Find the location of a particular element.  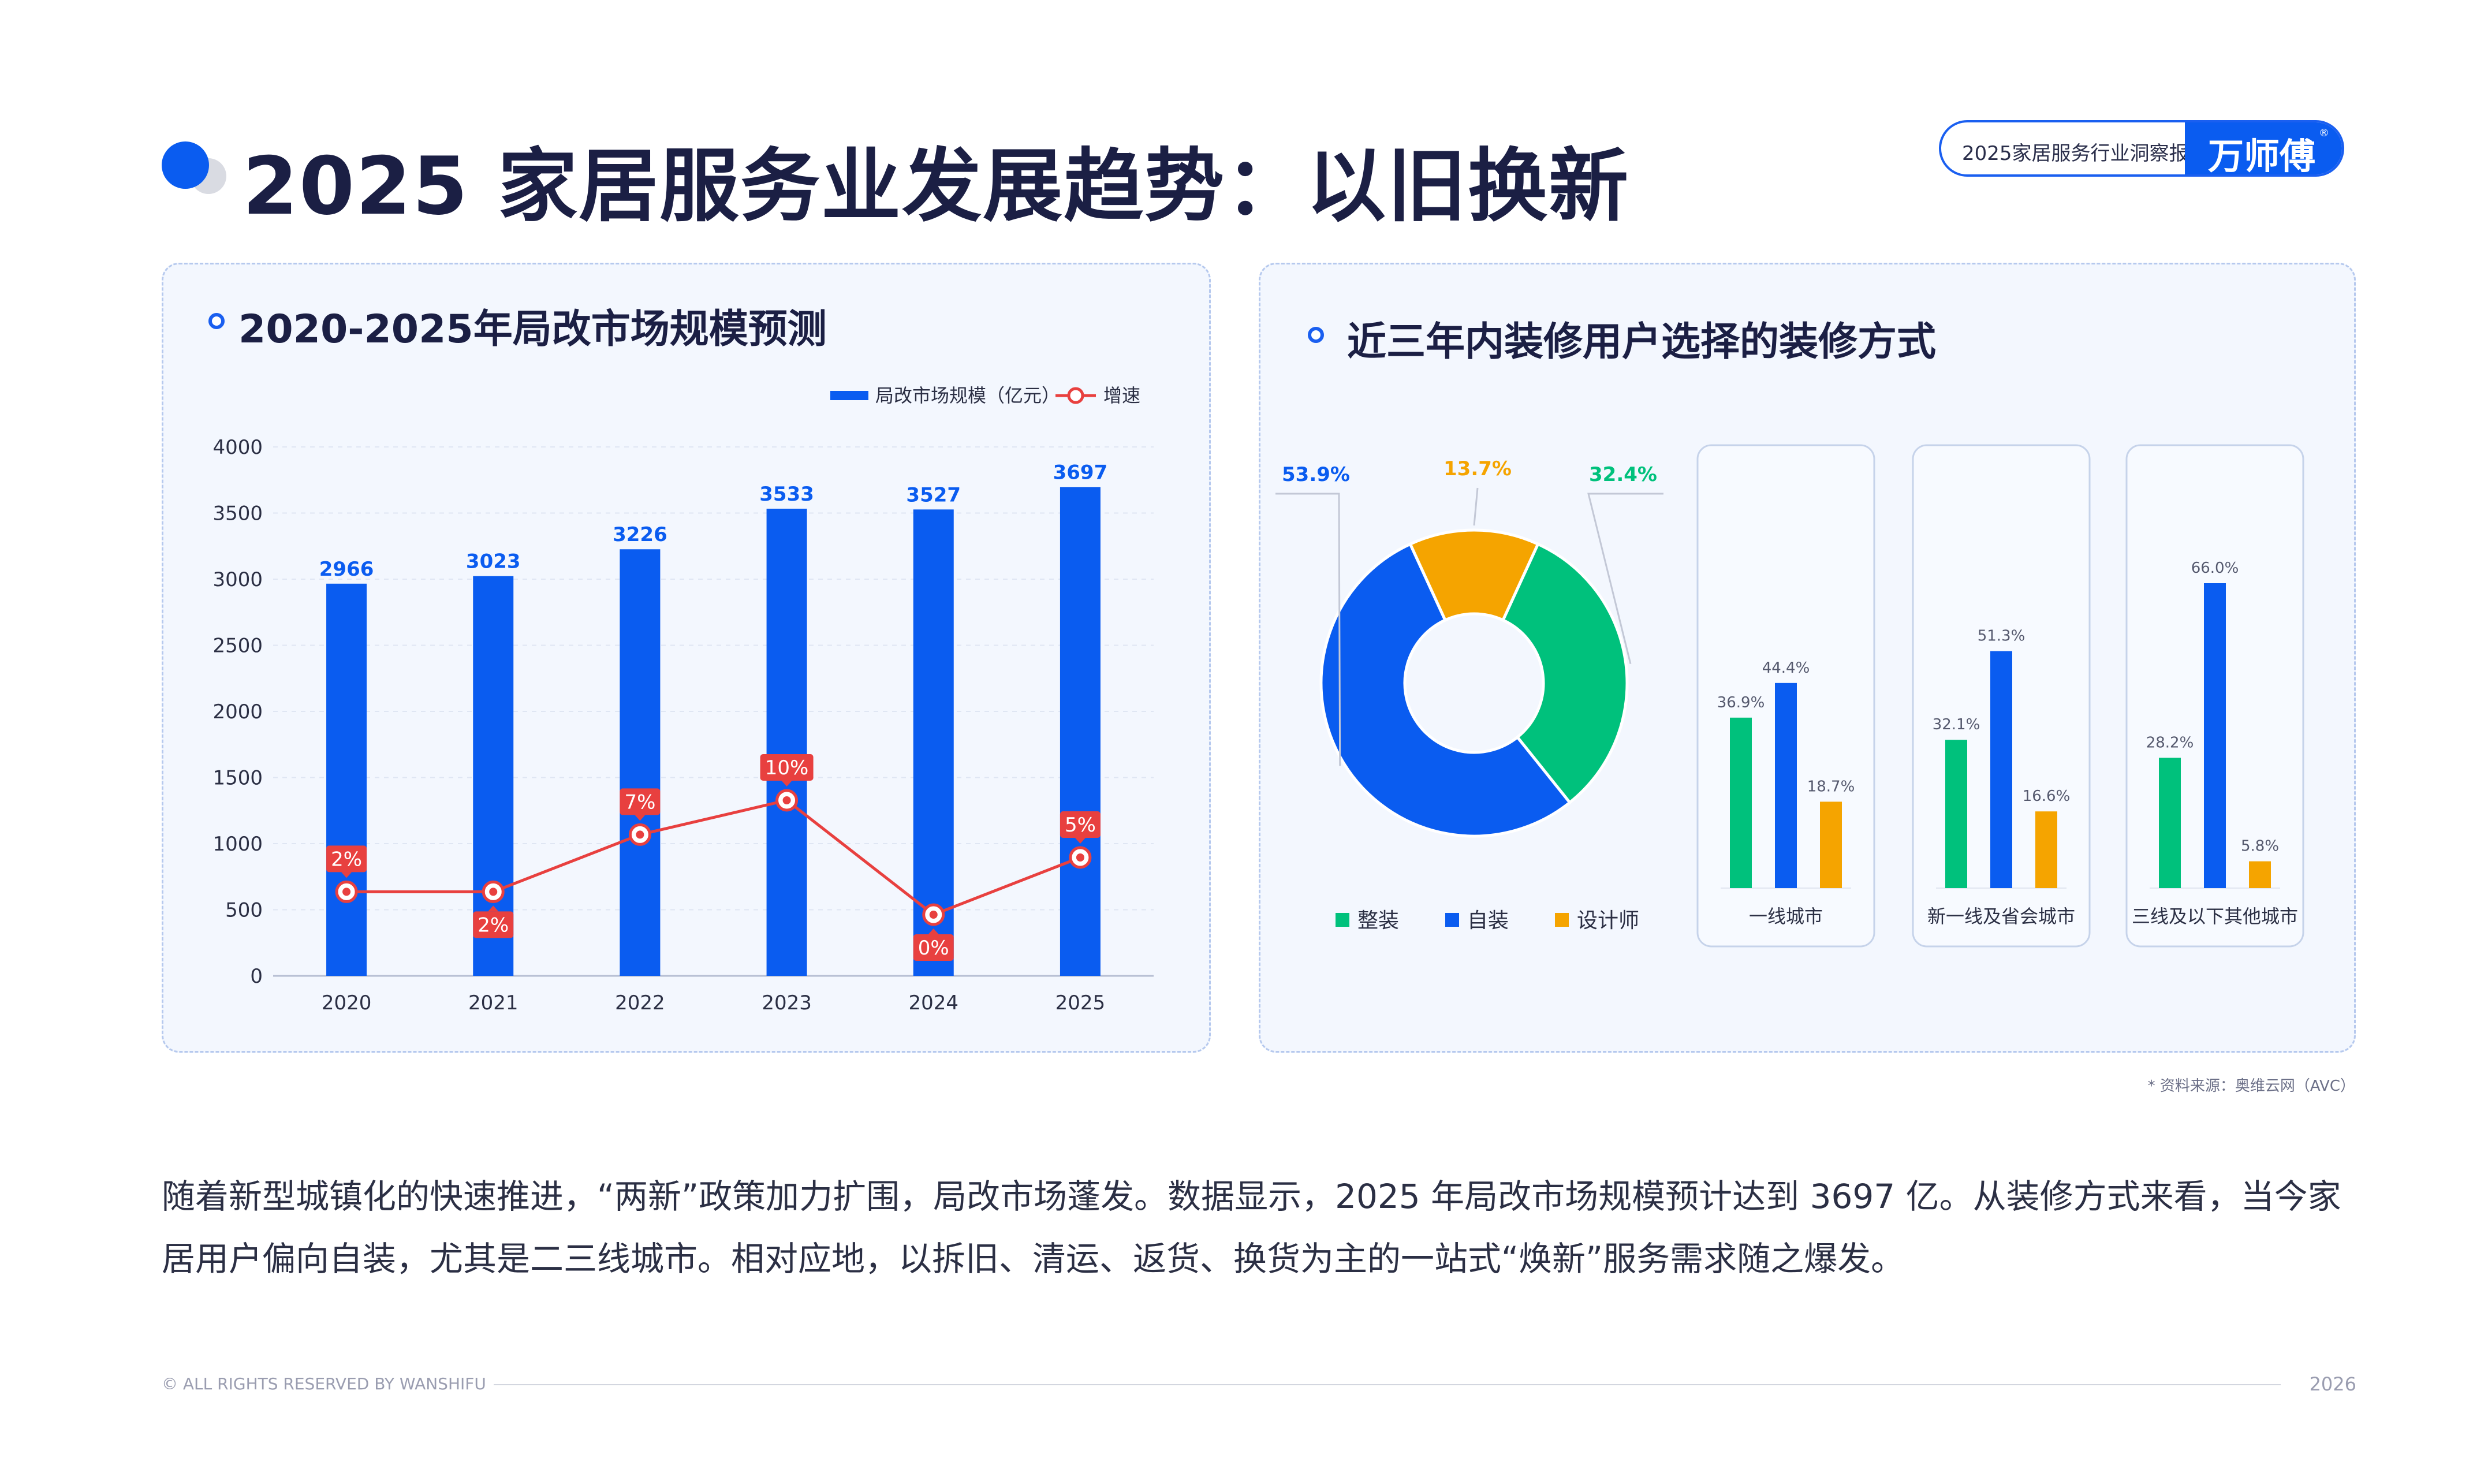

donut-slice-label: 53.9% is located at coordinates (1316, 474).